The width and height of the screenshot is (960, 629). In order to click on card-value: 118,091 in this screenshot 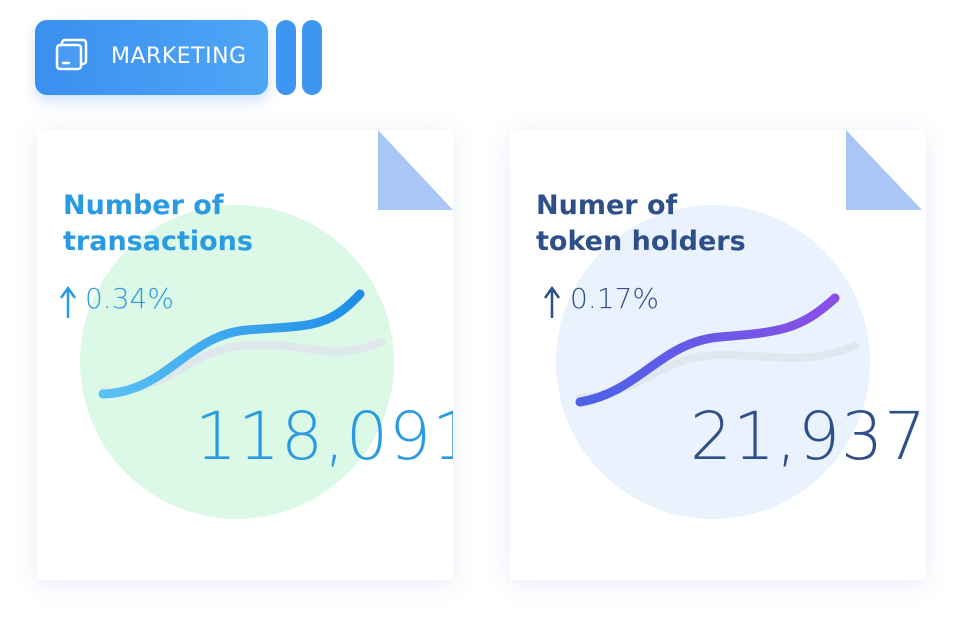, I will do `click(324, 436)`.